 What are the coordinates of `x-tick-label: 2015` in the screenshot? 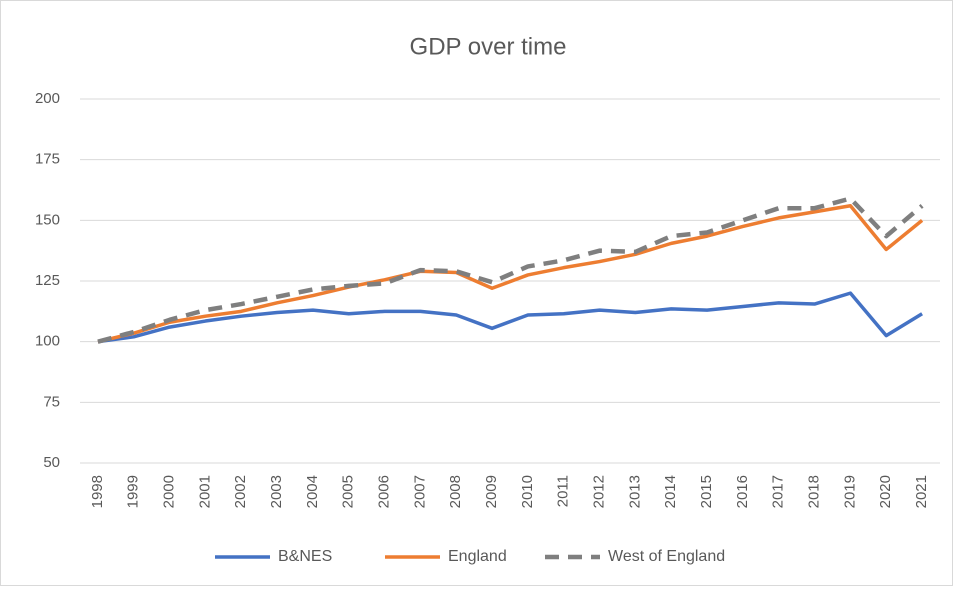 It's located at (706, 491).